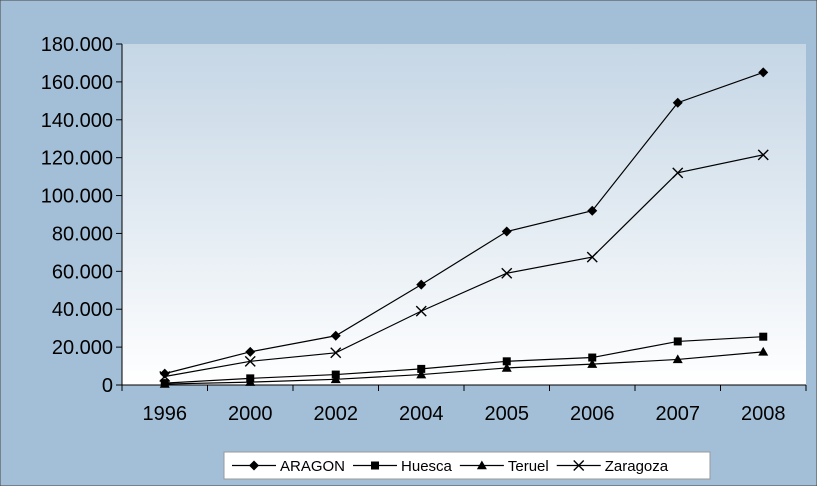 This screenshot has width=817, height=486. What do you see at coordinates (107, 386) in the screenshot?
I see `y-tick-label: 0` at bounding box center [107, 386].